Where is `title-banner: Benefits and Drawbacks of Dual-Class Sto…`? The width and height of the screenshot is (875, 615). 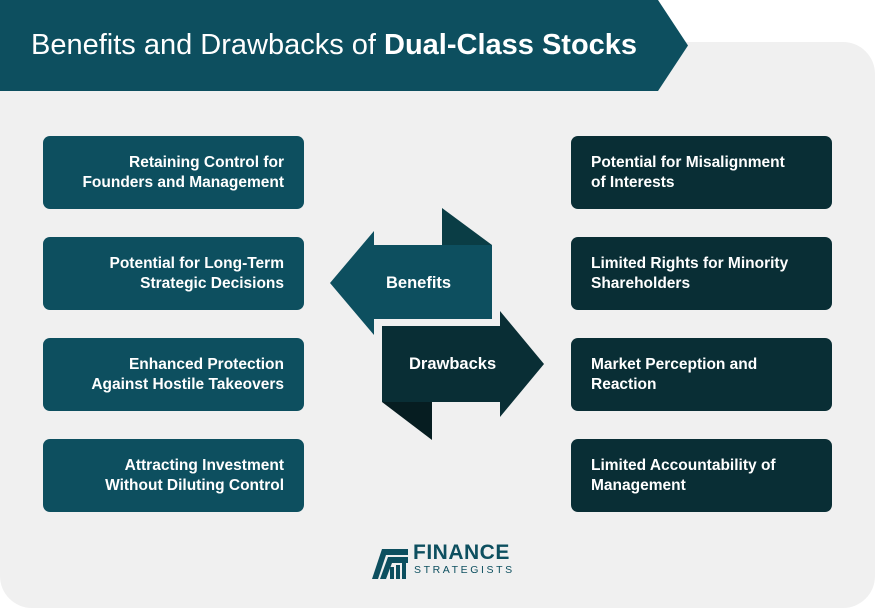
title-banner: Benefits and Drawbacks of Dual-Class Sto… is located at coordinates (344, 45).